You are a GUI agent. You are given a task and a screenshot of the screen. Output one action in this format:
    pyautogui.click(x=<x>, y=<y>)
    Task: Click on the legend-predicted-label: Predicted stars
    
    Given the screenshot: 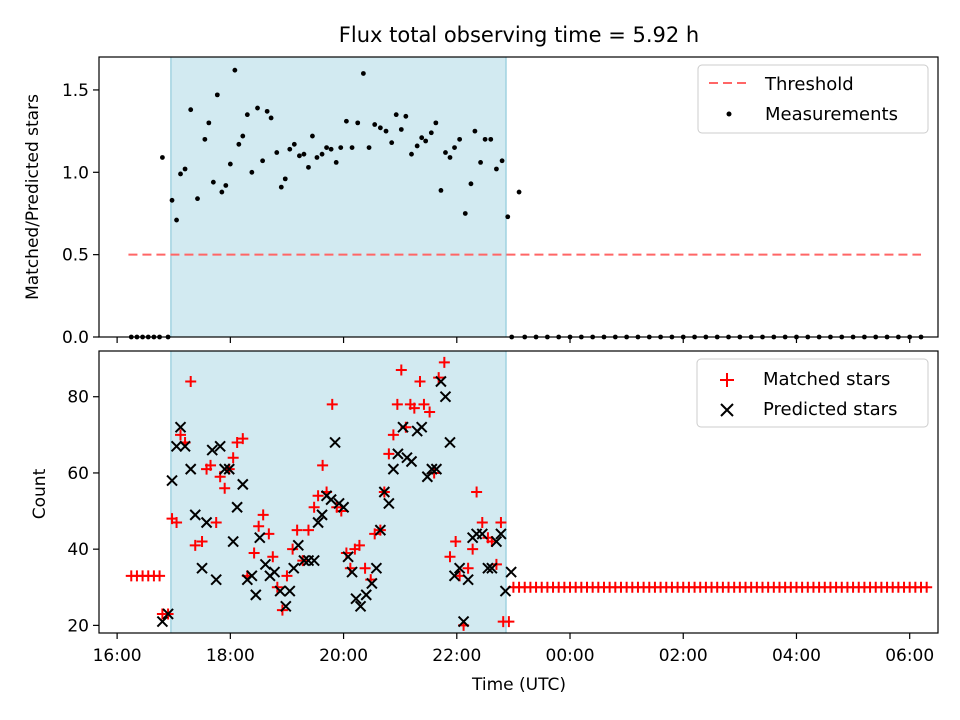 What is the action you would take?
    pyautogui.click(x=830, y=409)
    